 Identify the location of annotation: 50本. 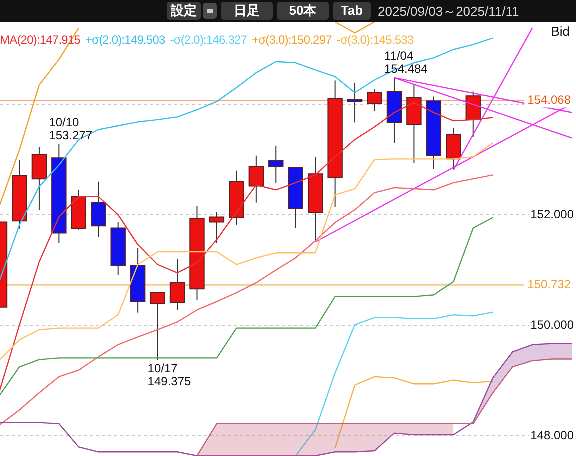
(303, 11).